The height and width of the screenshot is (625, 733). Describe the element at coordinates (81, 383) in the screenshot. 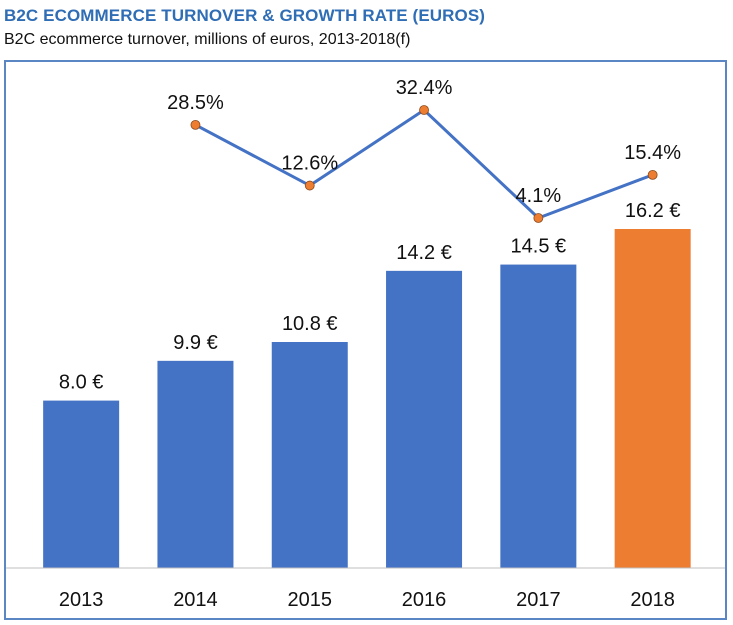

I see `bar-value-label-2013: 8.0 €` at that location.